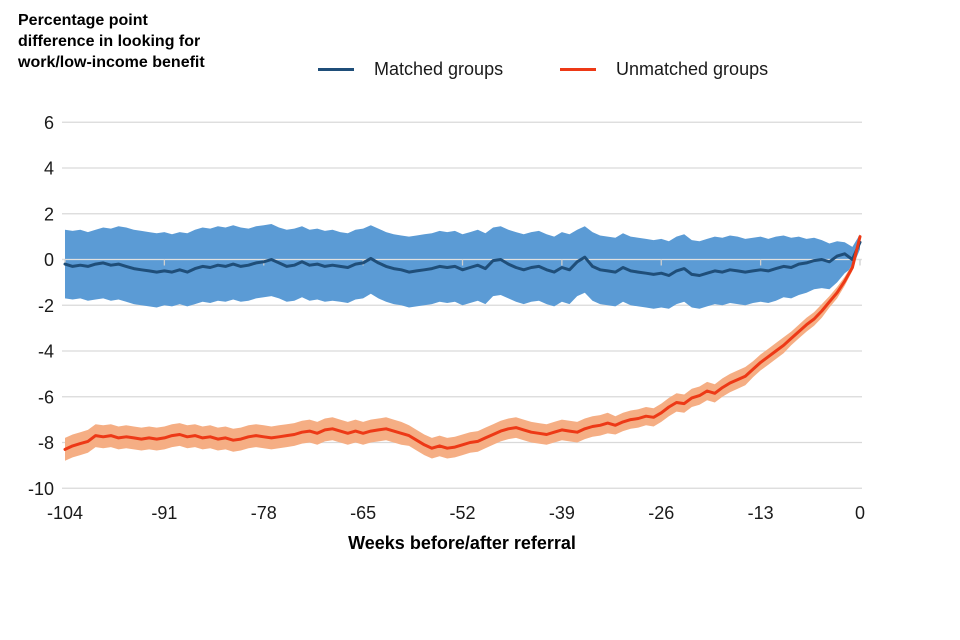  What do you see at coordinates (164, 513) in the screenshot?
I see `x-tick-label: -91` at bounding box center [164, 513].